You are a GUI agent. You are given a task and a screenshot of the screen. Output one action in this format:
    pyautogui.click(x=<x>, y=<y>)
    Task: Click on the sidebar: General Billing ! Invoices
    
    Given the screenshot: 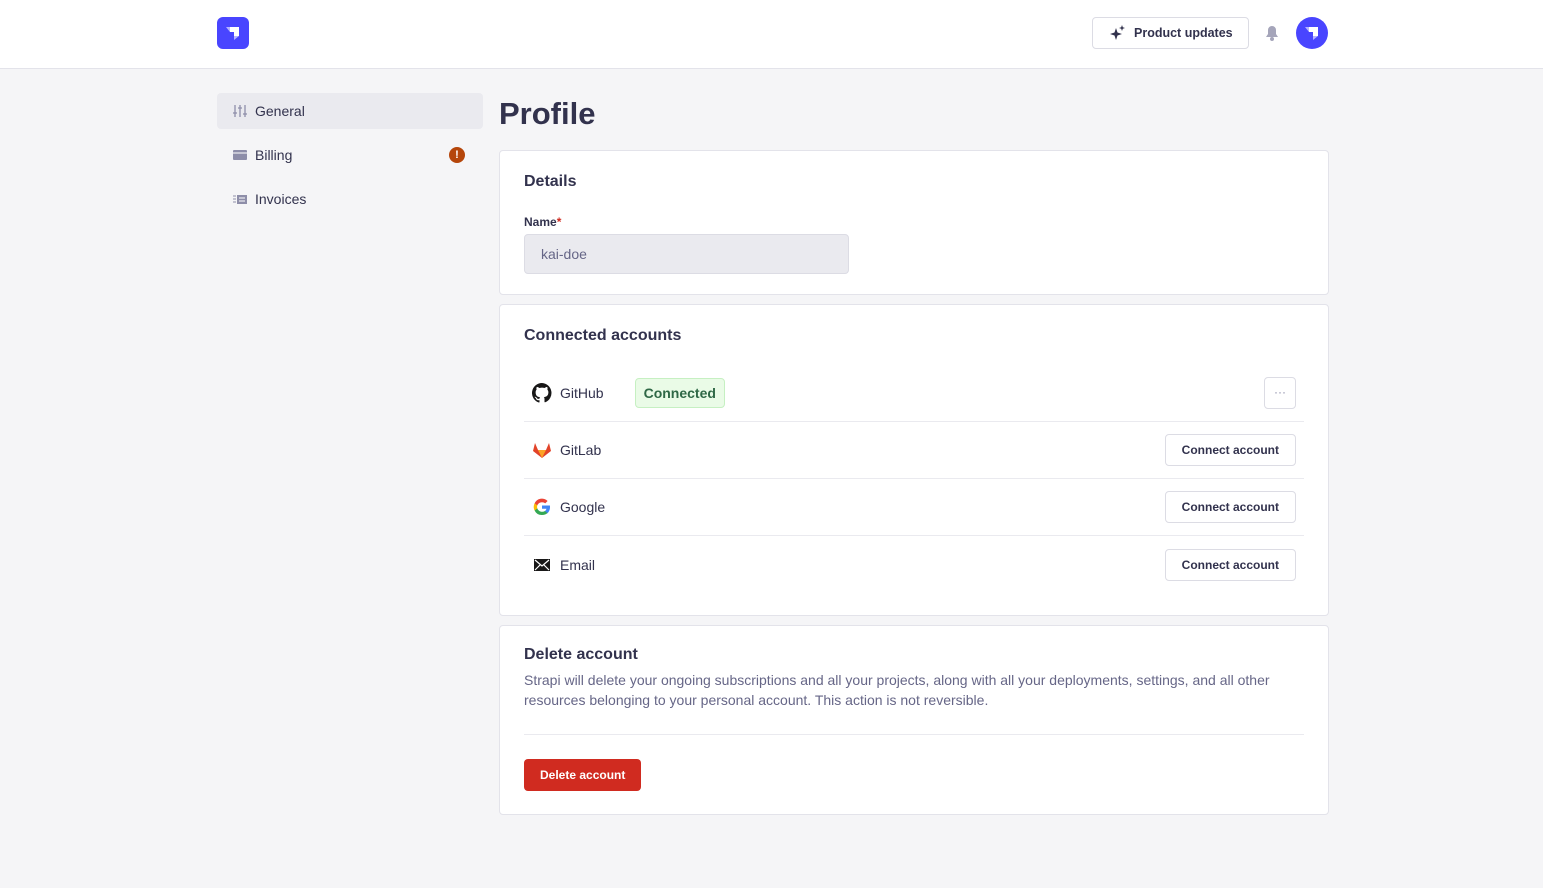 What is the action you would take?
    pyautogui.click(x=350, y=159)
    